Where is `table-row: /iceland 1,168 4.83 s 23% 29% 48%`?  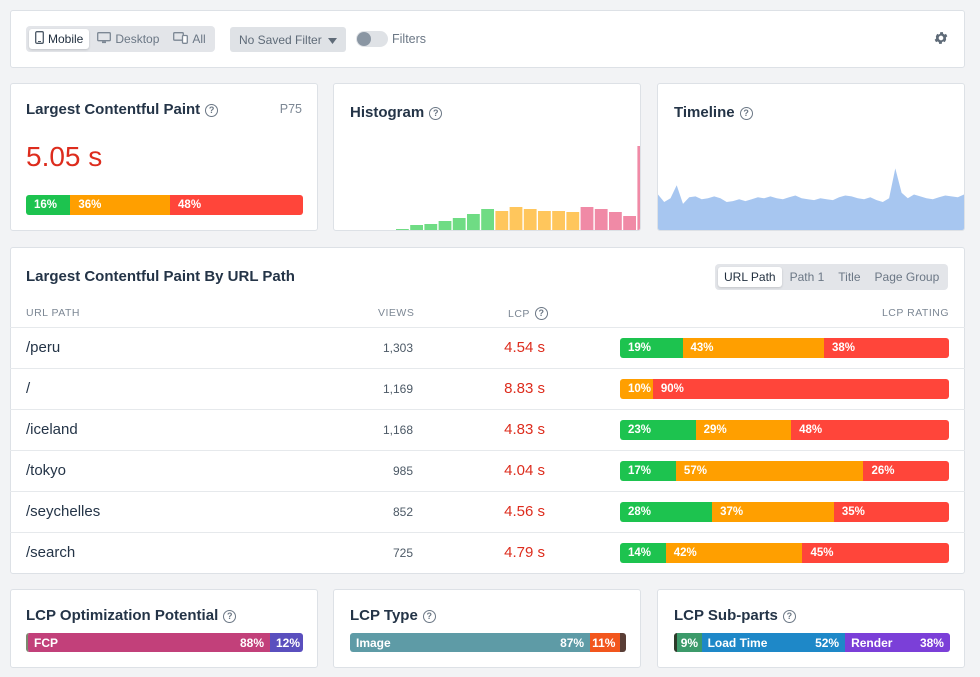 table-row: /iceland 1,168 4.83 s 23% 29% 48% is located at coordinates (487, 429).